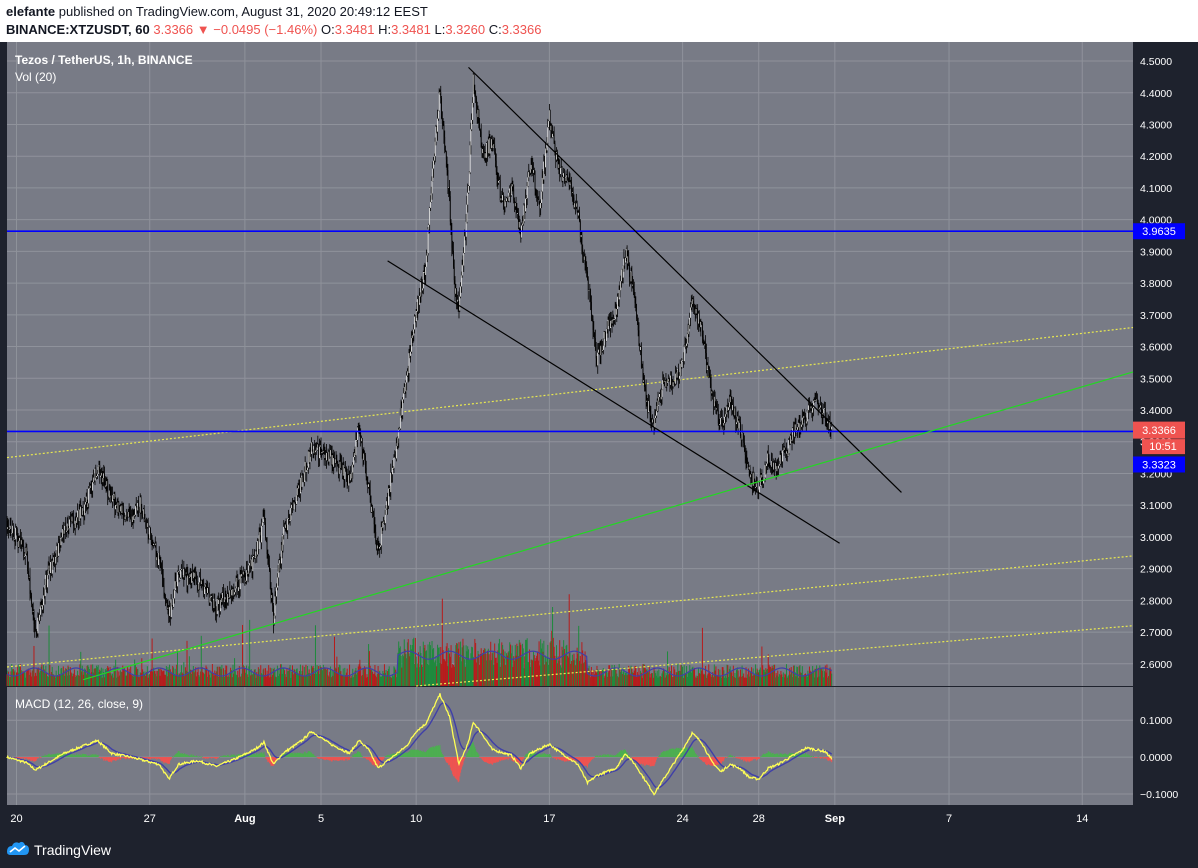 The height and width of the screenshot is (868, 1198). I want to click on time-axis, so click(599, 817).